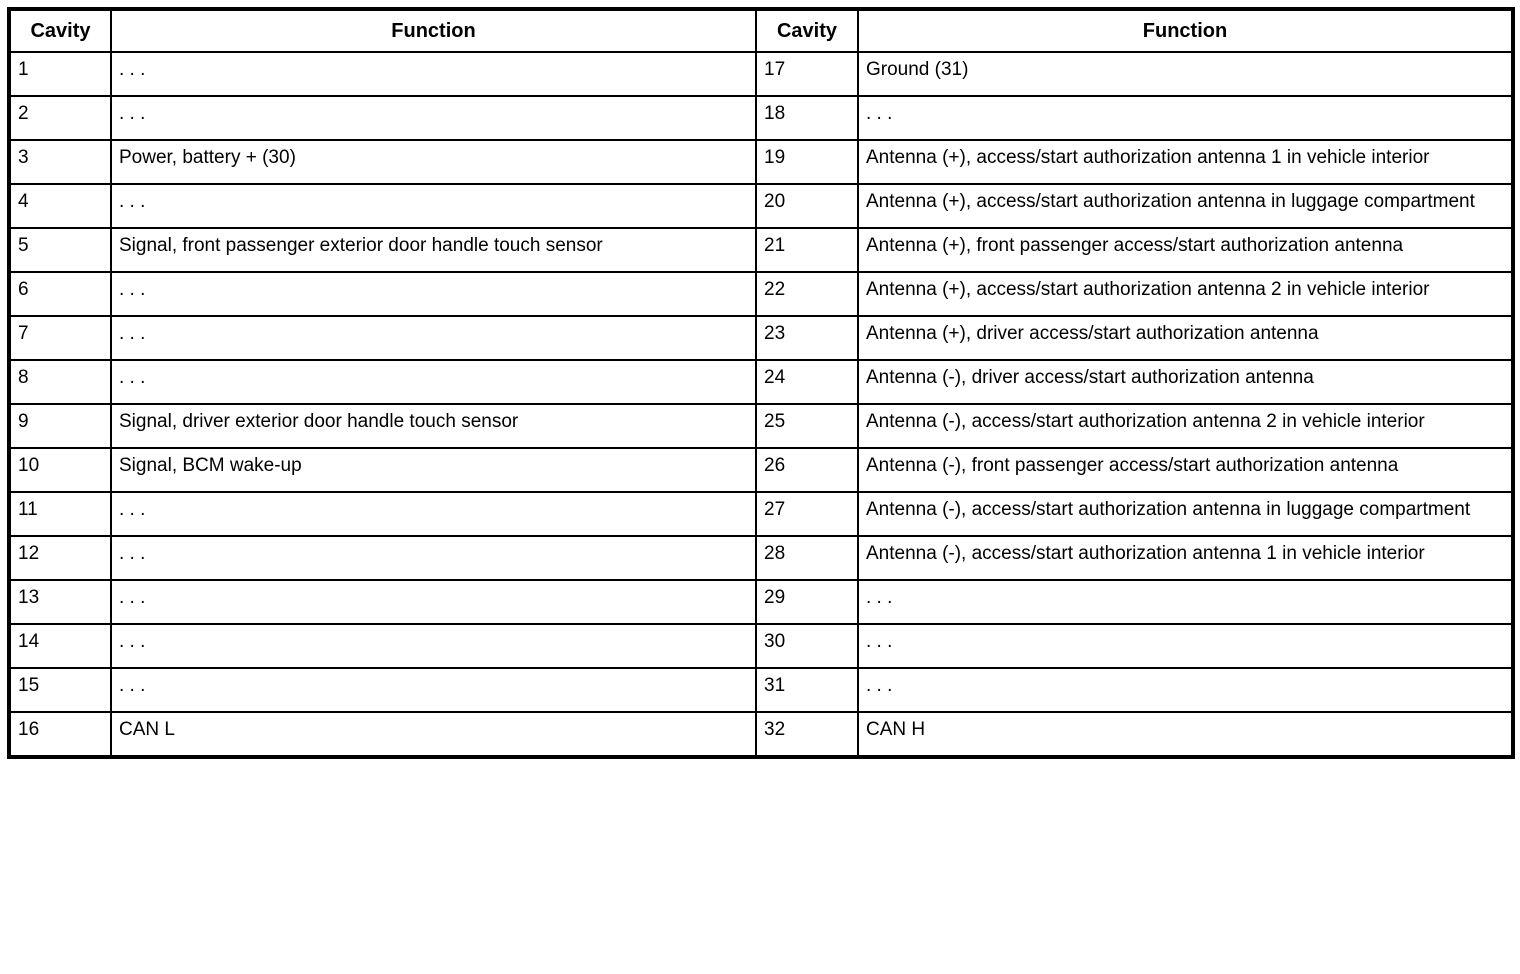 Image resolution: width=1520 pixels, height=974 pixels. What do you see at coordinates (807, 690) in the screenshot?
I see `cavity-cell: 31` at bounding box center [807, 690].